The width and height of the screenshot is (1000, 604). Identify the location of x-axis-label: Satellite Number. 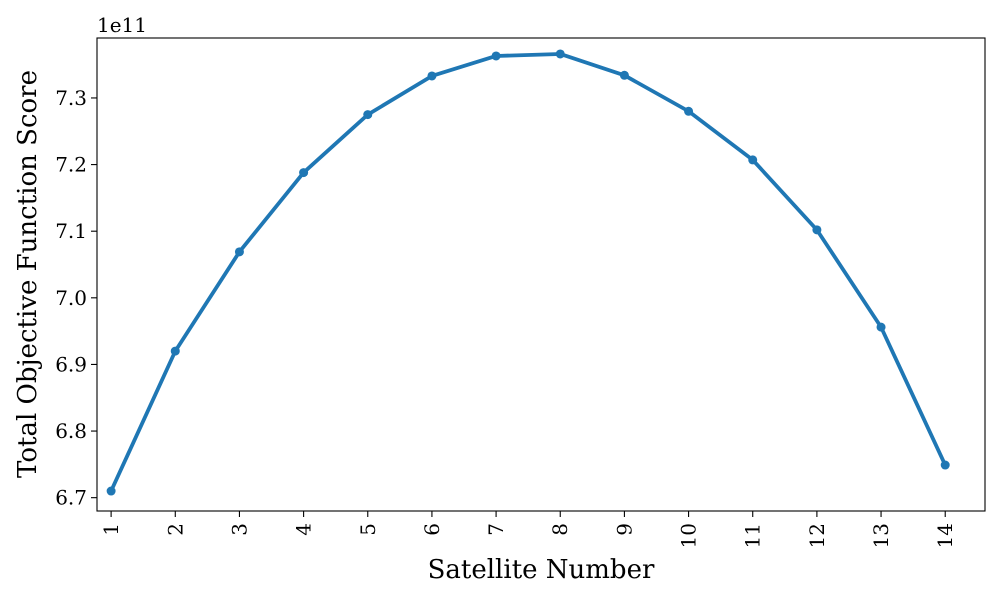
(541, 570).